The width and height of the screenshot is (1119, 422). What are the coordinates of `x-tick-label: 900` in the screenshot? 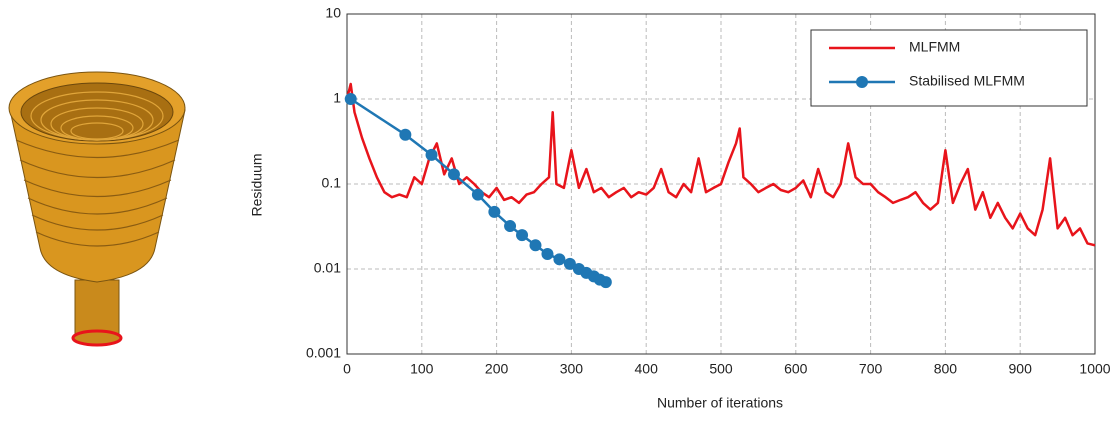 It's located at (1021, 369).